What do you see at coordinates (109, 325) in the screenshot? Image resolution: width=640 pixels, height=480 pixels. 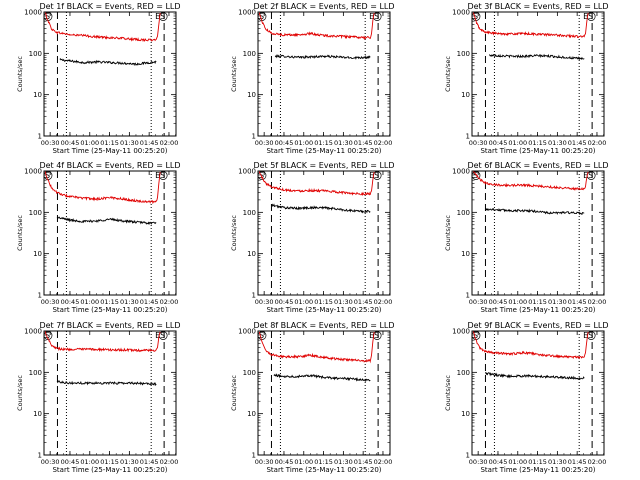 I see `plot-title: Det 7f BLACK = Events, RED = LLD` at bounding box center [109, 325].